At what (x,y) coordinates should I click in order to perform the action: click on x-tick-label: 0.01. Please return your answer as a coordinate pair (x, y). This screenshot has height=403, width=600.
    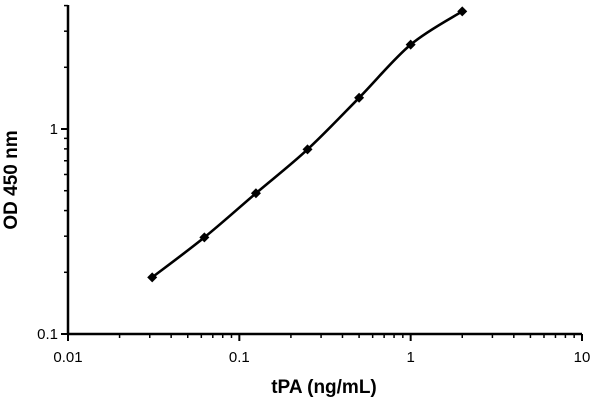
    Looking at the image, I should click on (67, 357).